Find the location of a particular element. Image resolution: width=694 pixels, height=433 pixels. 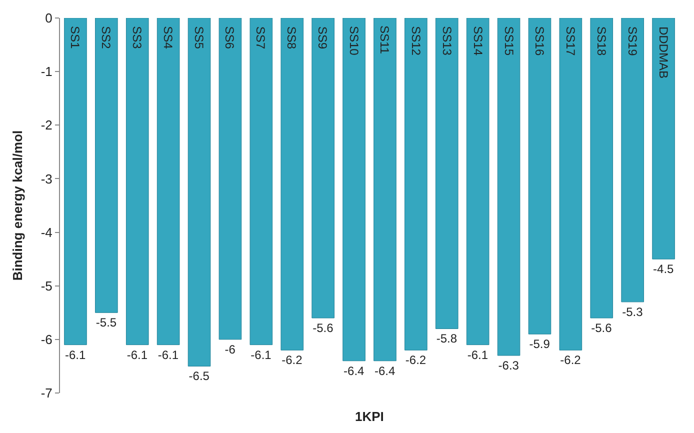

x-tick-label: SS11 is located at coordinates (384, 40).